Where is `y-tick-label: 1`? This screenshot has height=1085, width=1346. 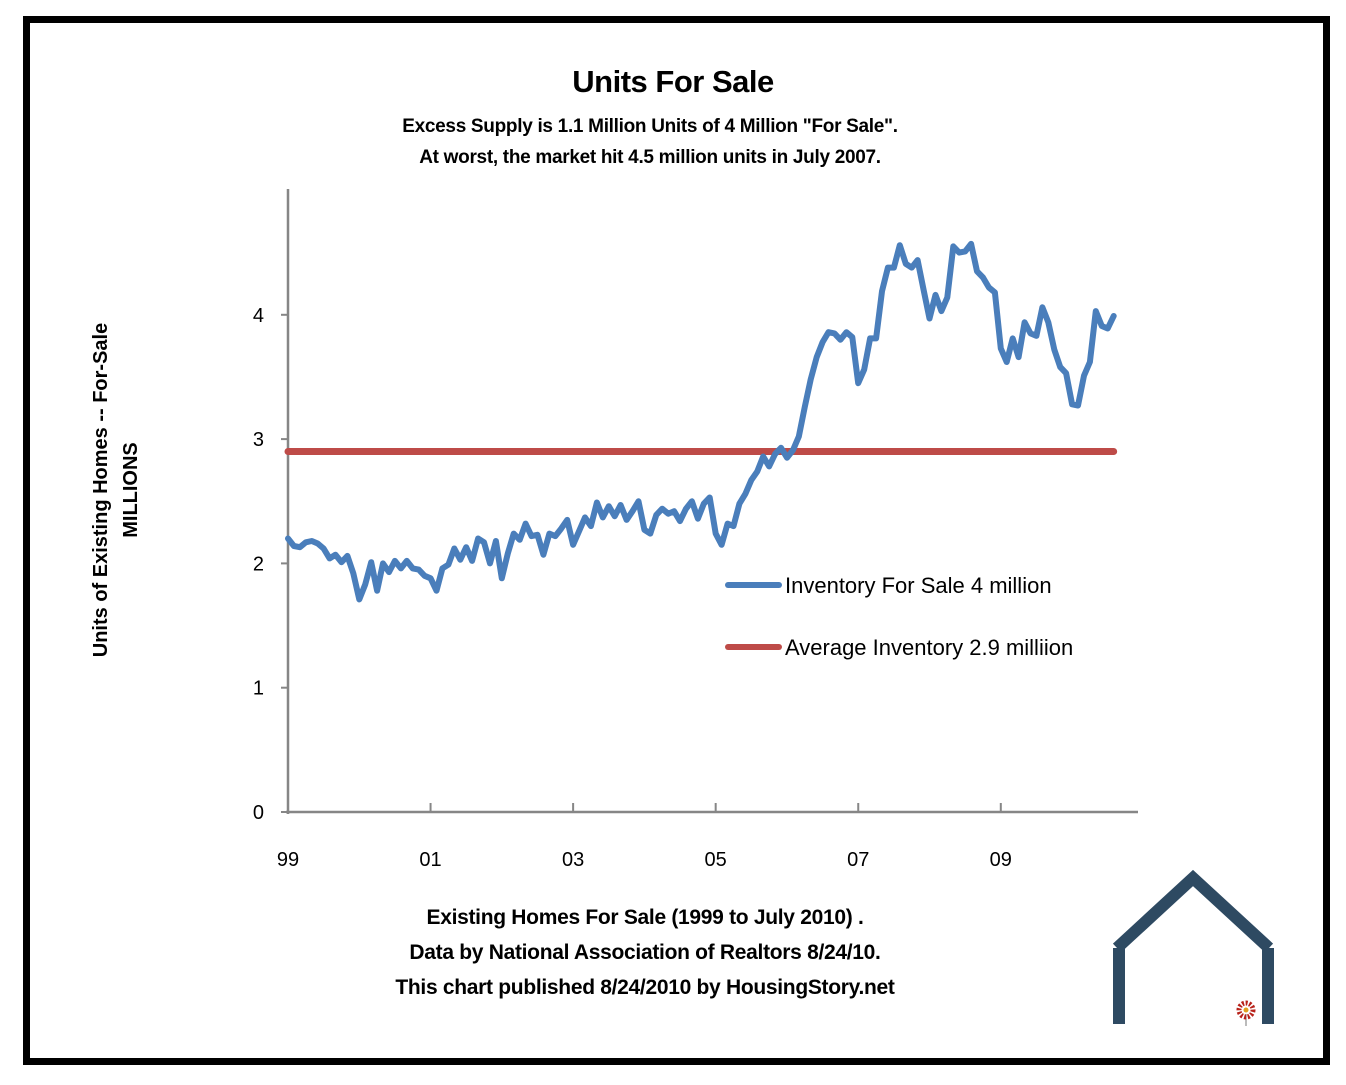 y-tick-label: 1 is located at coordinates (258, 689).